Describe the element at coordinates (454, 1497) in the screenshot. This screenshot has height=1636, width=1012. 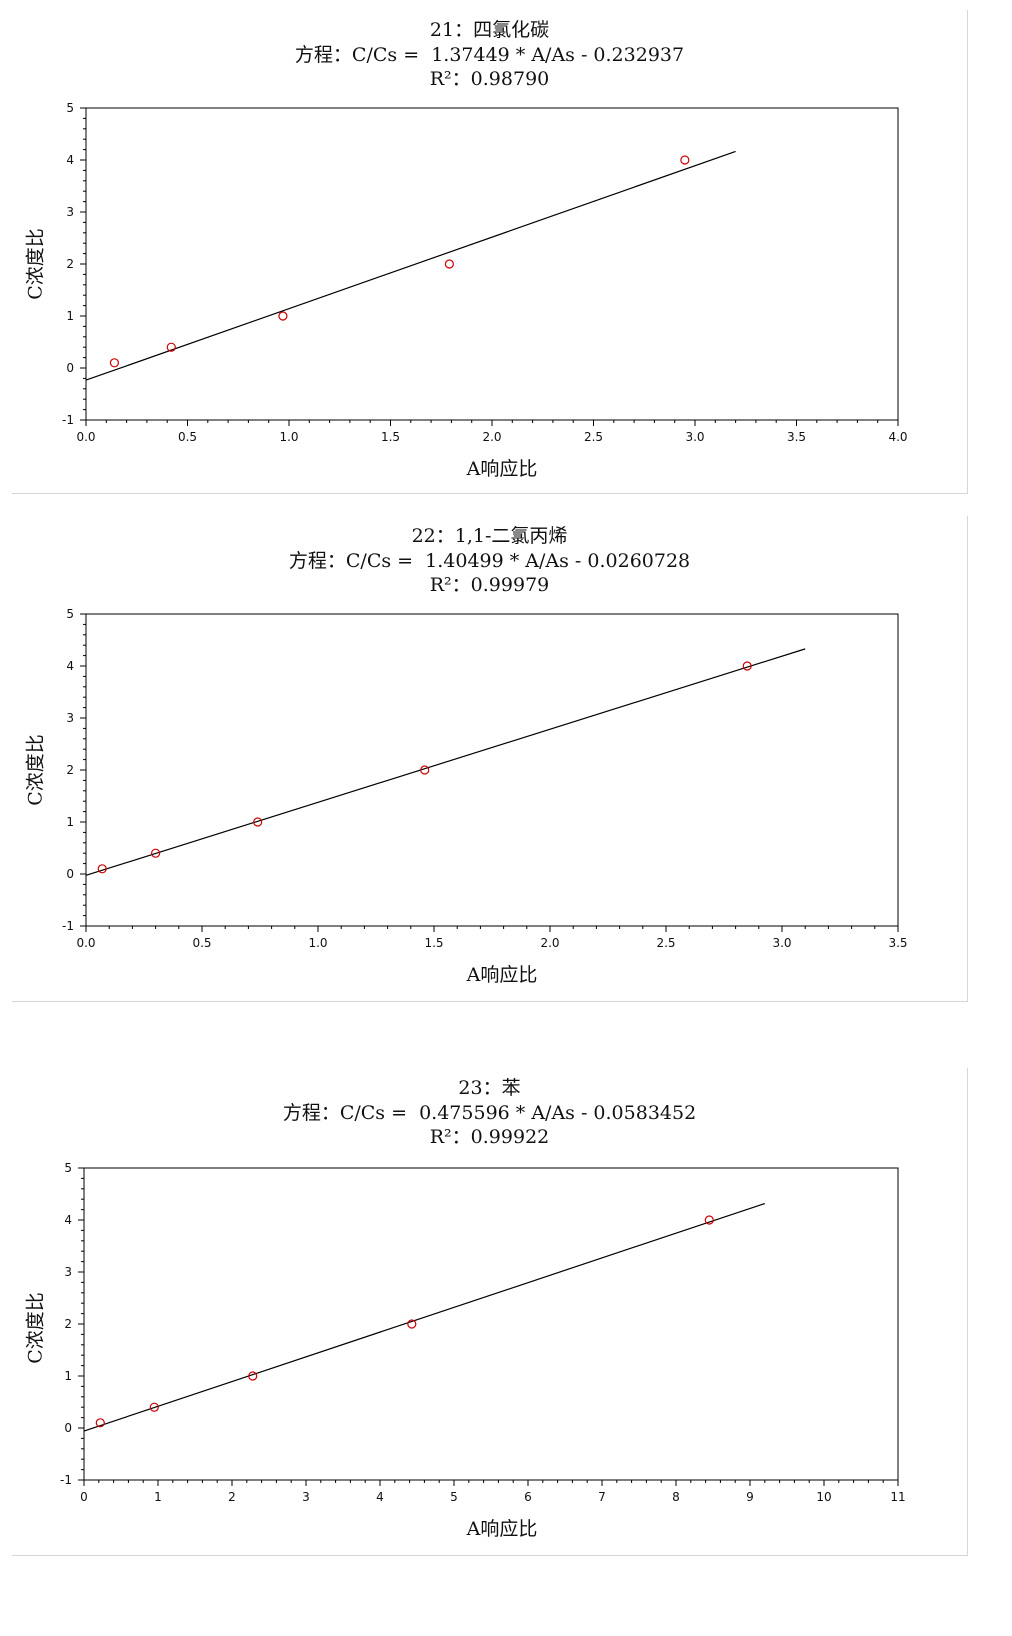
I see `x-tick-label: 5` at that location.